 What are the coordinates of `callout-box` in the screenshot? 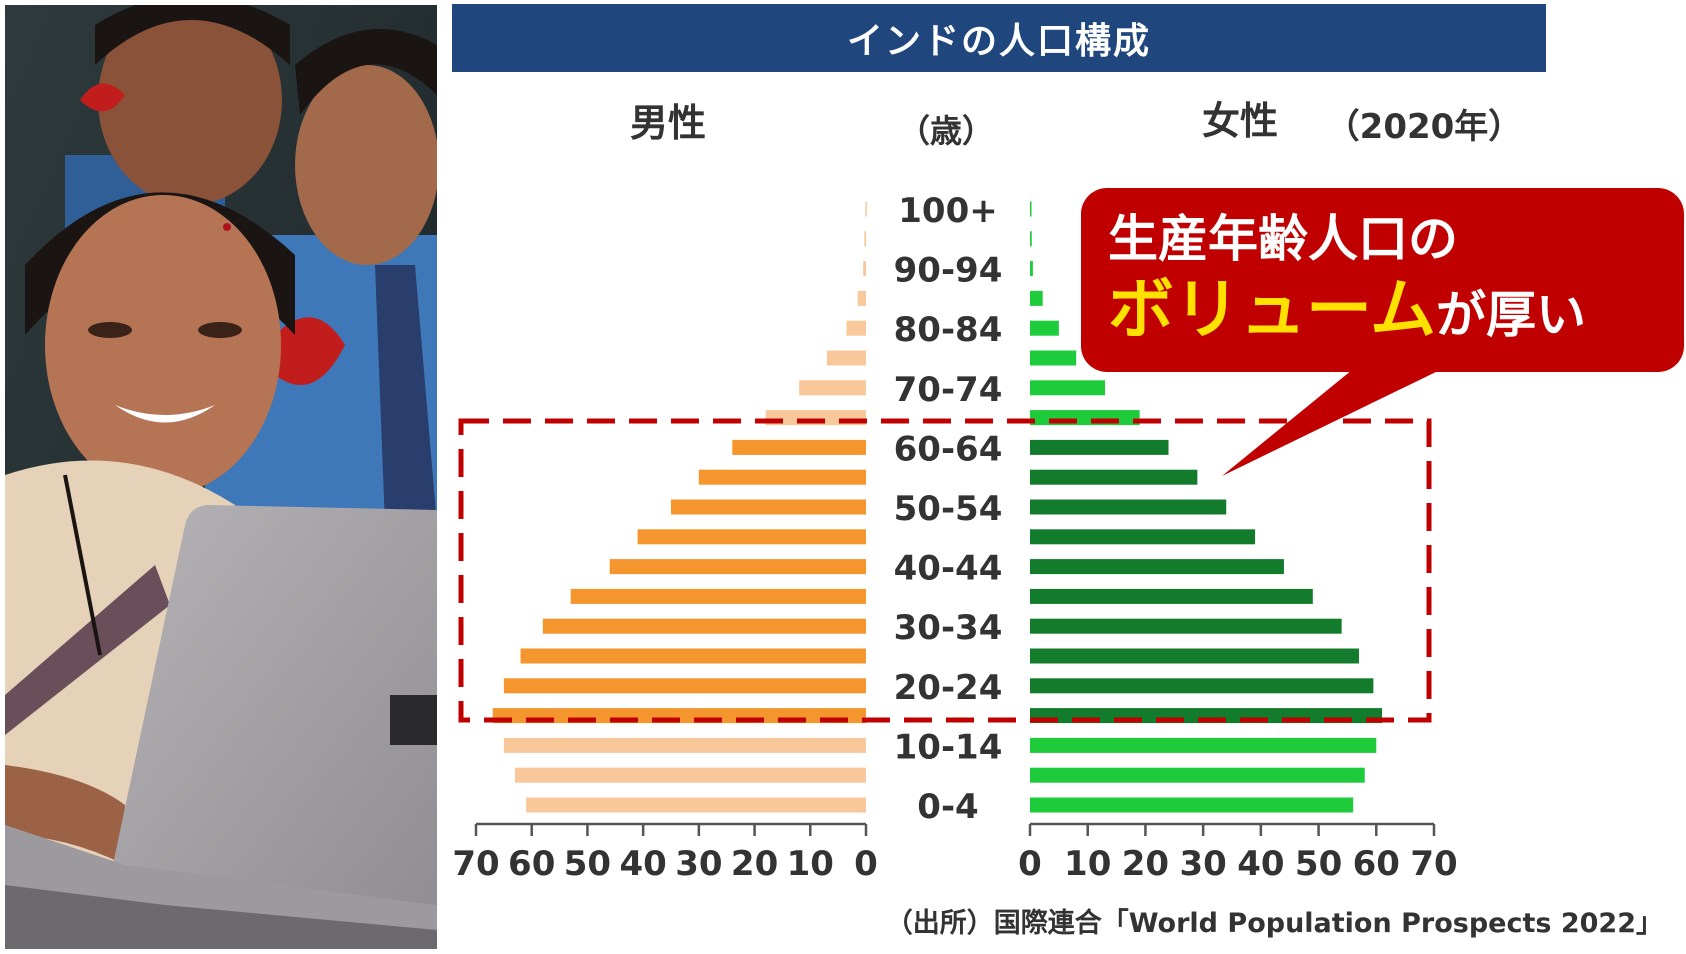 It's located at (1382, 280).